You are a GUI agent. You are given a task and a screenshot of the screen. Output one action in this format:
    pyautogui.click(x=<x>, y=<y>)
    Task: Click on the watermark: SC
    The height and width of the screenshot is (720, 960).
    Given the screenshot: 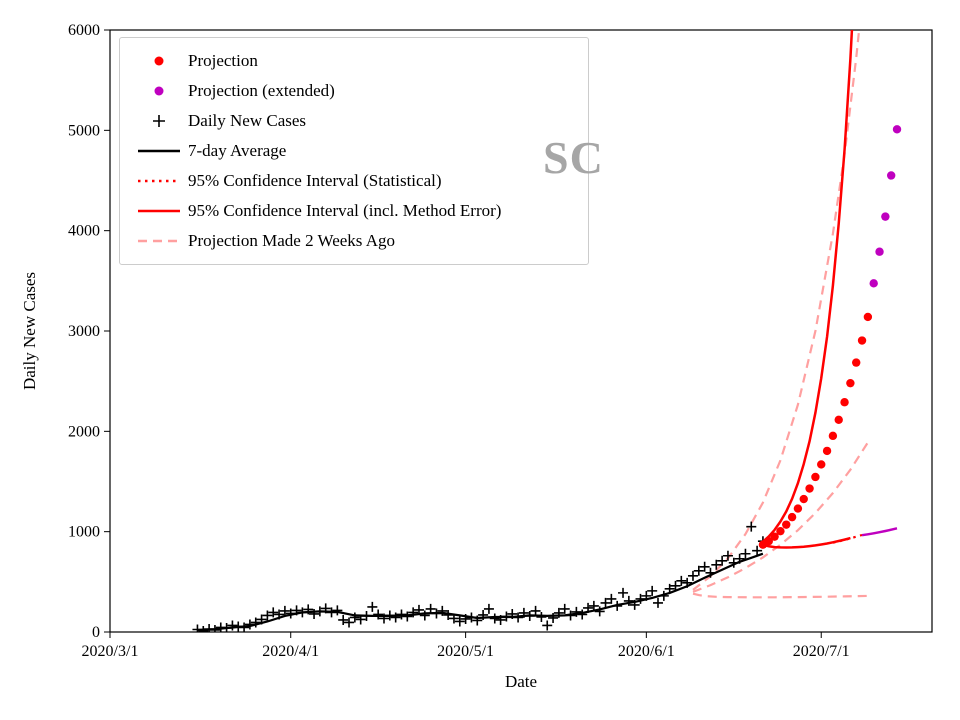 What is the action you would take?
    pyautogui.click(x=573, y=157)
    